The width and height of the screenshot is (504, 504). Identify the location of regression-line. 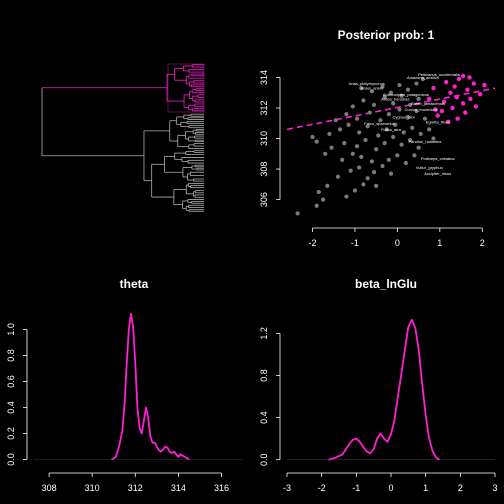
(391, 109).